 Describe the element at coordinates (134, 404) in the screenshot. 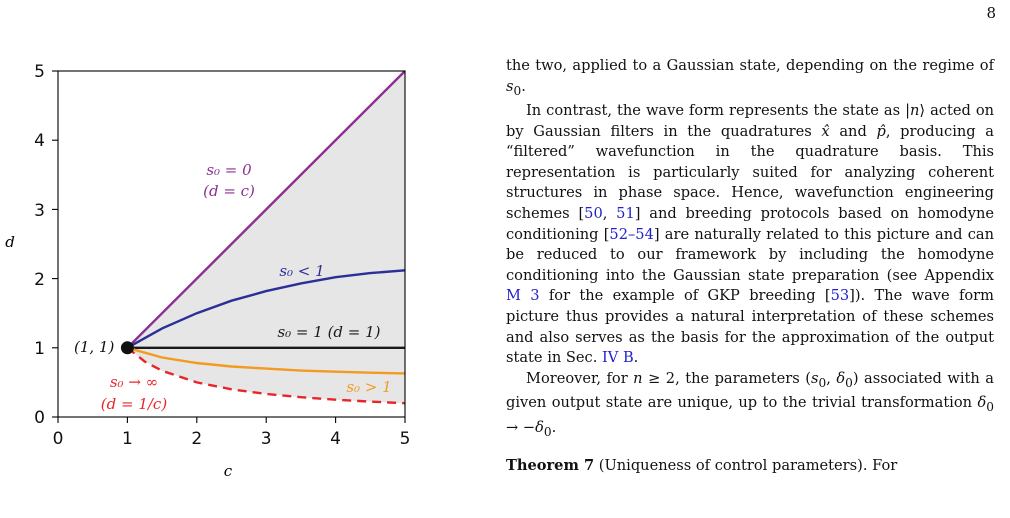

I see `annotation-s0-inf-sub: (d = 1/c)` at that location.